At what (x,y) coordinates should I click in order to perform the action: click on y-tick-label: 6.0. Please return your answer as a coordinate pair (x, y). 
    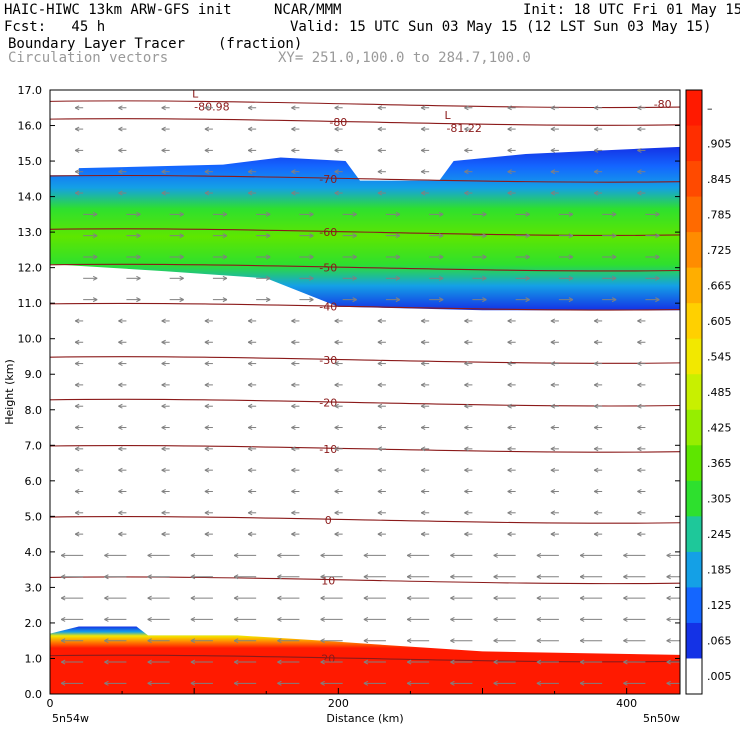
    Looking at the image, I should click on (34, 481).